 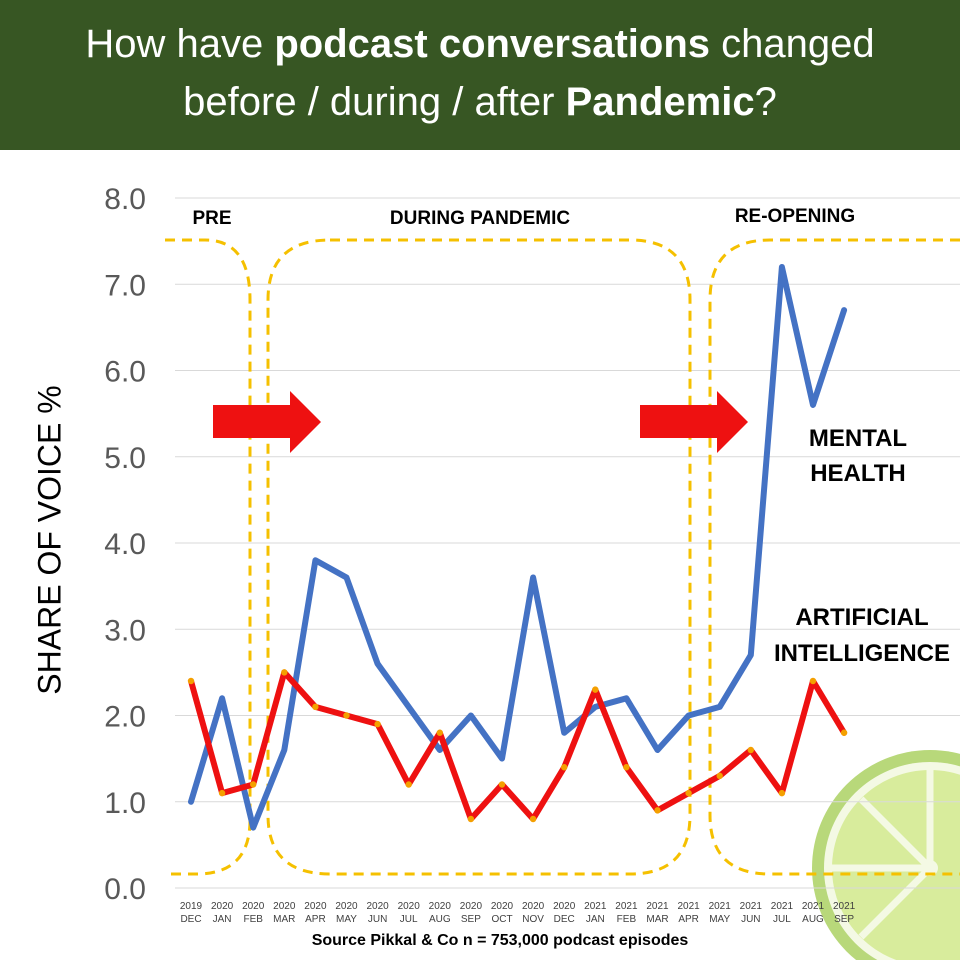 I want to click on y-axis-label: SHARE OF VOICE %, so click(x=49, y=540).